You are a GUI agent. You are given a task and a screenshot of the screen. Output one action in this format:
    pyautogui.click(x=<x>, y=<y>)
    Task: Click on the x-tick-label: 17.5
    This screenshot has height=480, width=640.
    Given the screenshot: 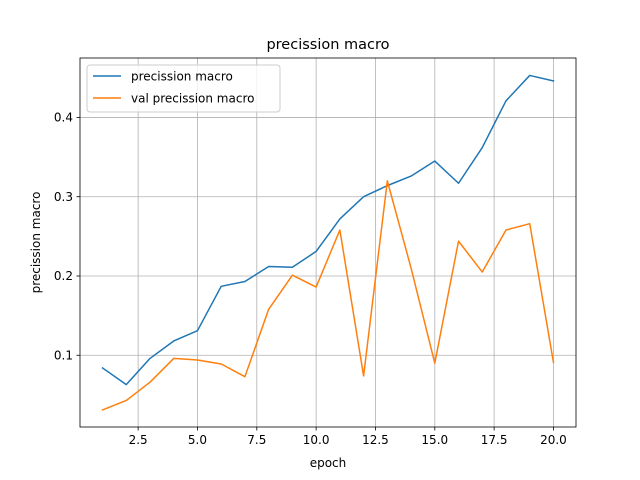 What is the action you would take?
    pyautogui.click(x=494, y=440)
    